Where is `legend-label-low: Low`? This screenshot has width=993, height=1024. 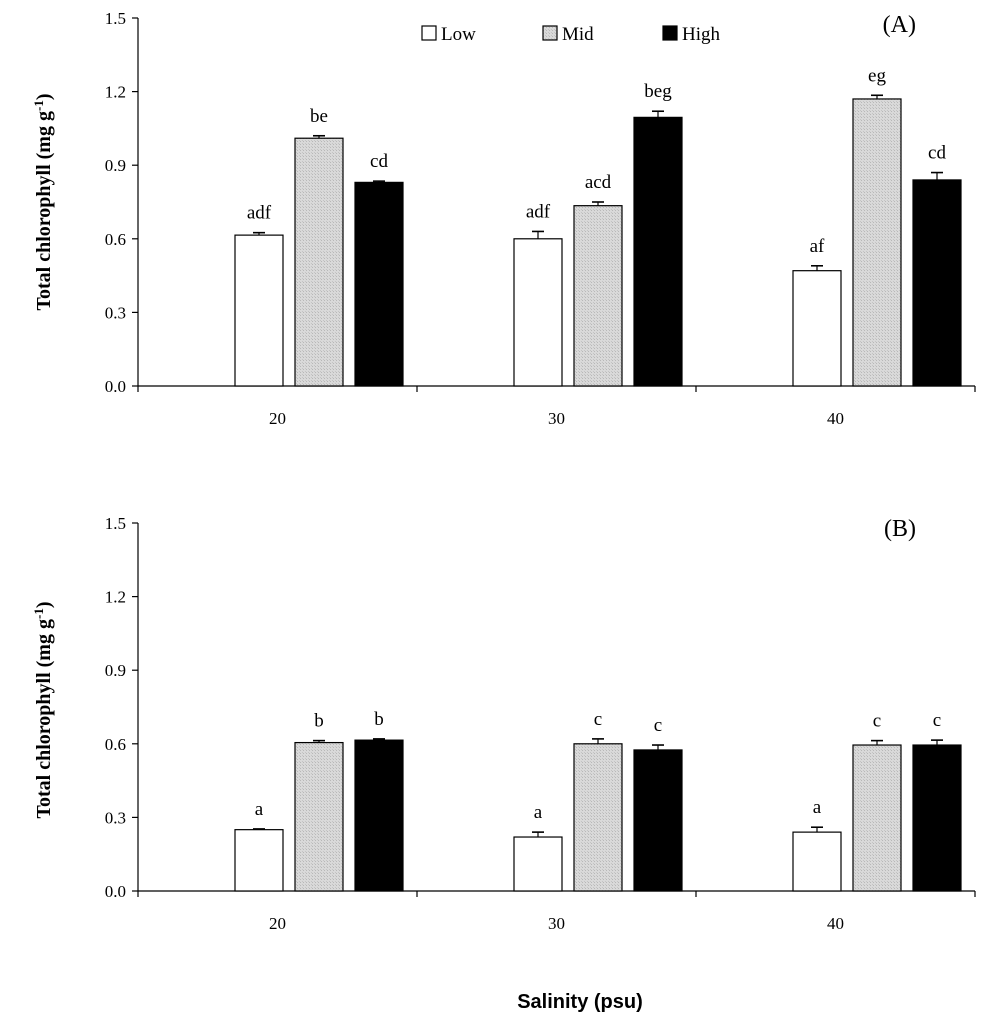 legend-label-low: Low is located at coordinates (458, 34).